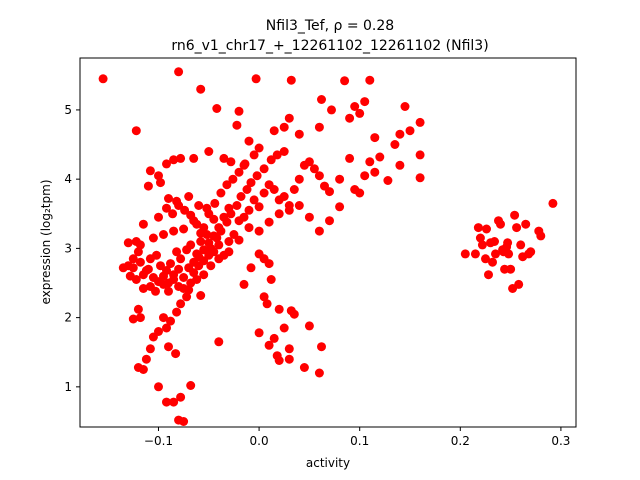 This screenshot has width=640, height=480. What do you see at coordinates (68, 179) in the screenshot?
I see `y-tick-label: 4` at bounding box center [68, 179].